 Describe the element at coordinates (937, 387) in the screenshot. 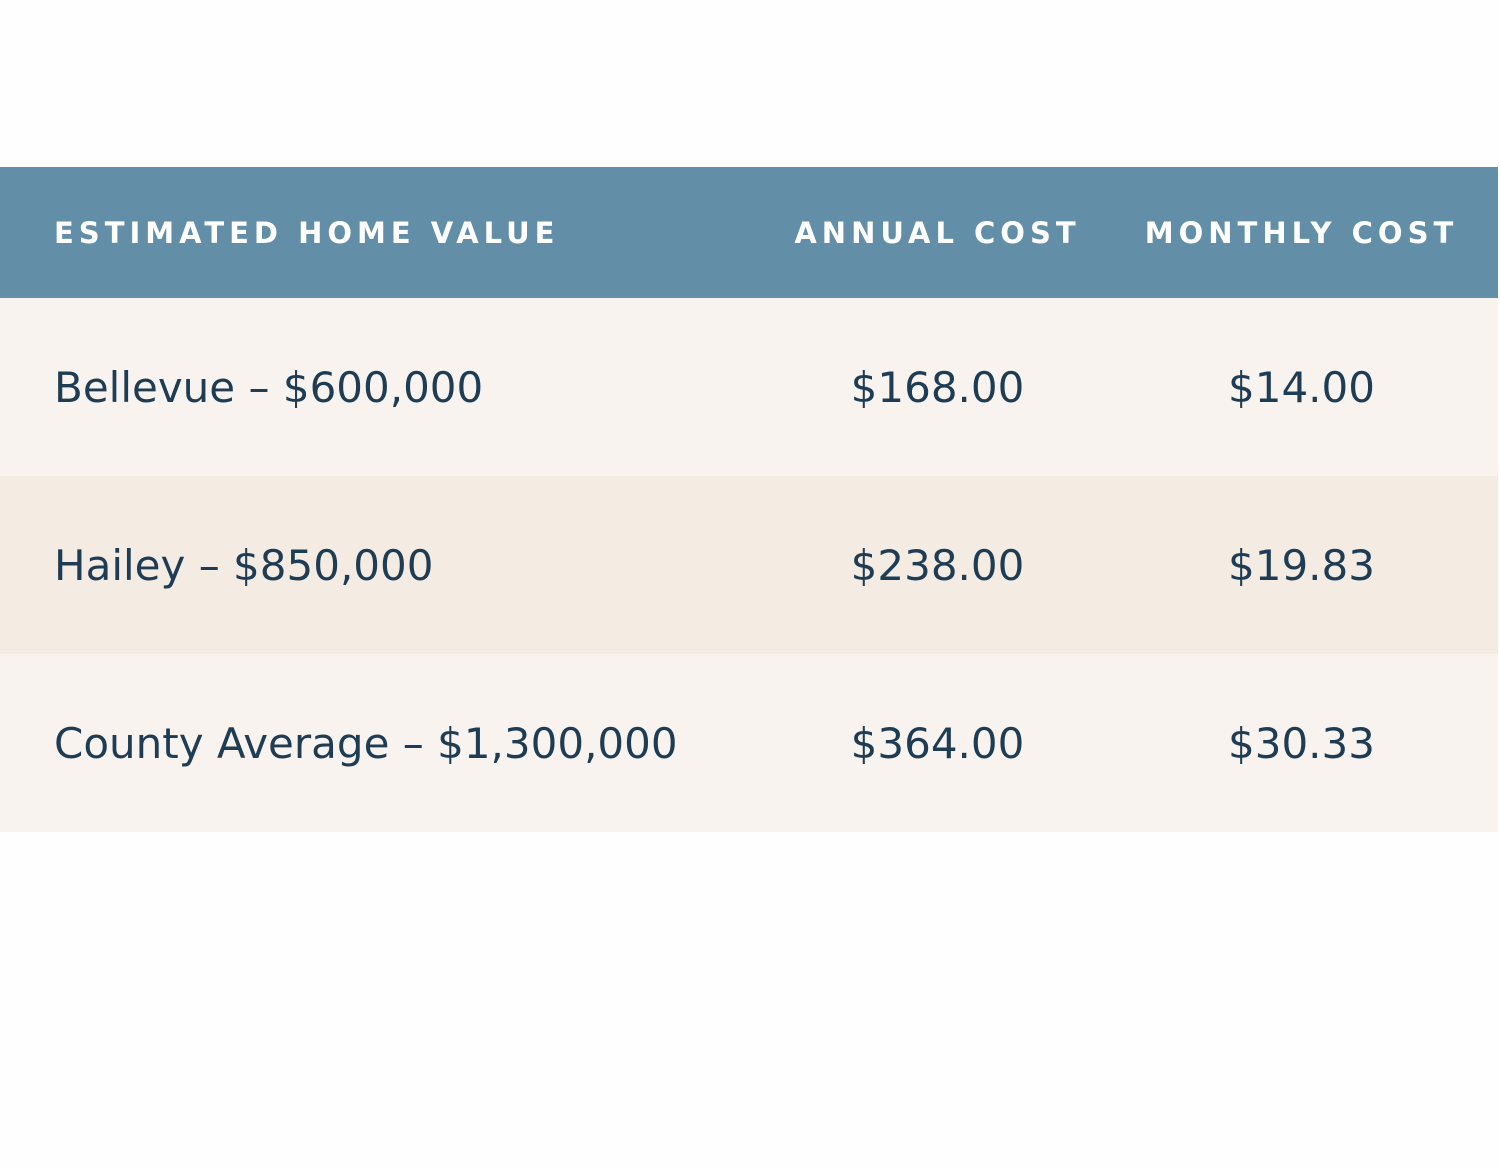

I see `table-cell: $168.00` at that location.